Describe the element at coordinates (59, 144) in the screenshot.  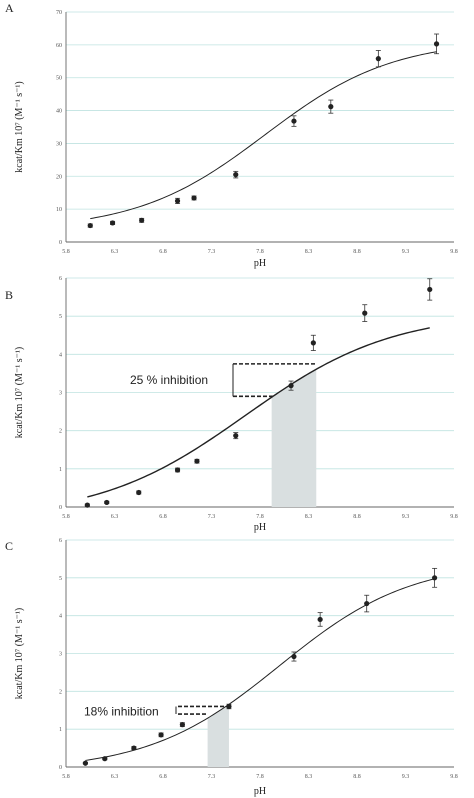
I see `y-tick-label: 30` at that location.